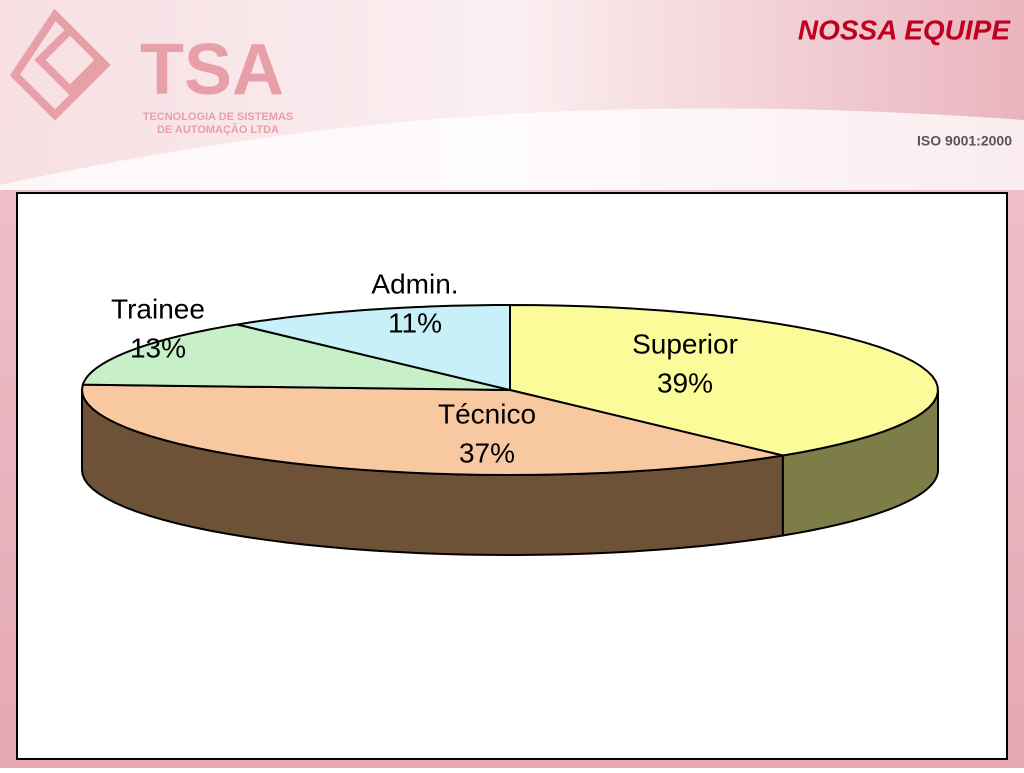 This screenshot has height=773, width=1024. Describe the element at coordinates (218, 129) in the screenshot. I see `company-line: DE AUTOMAÇÃO LTDA` at that location.